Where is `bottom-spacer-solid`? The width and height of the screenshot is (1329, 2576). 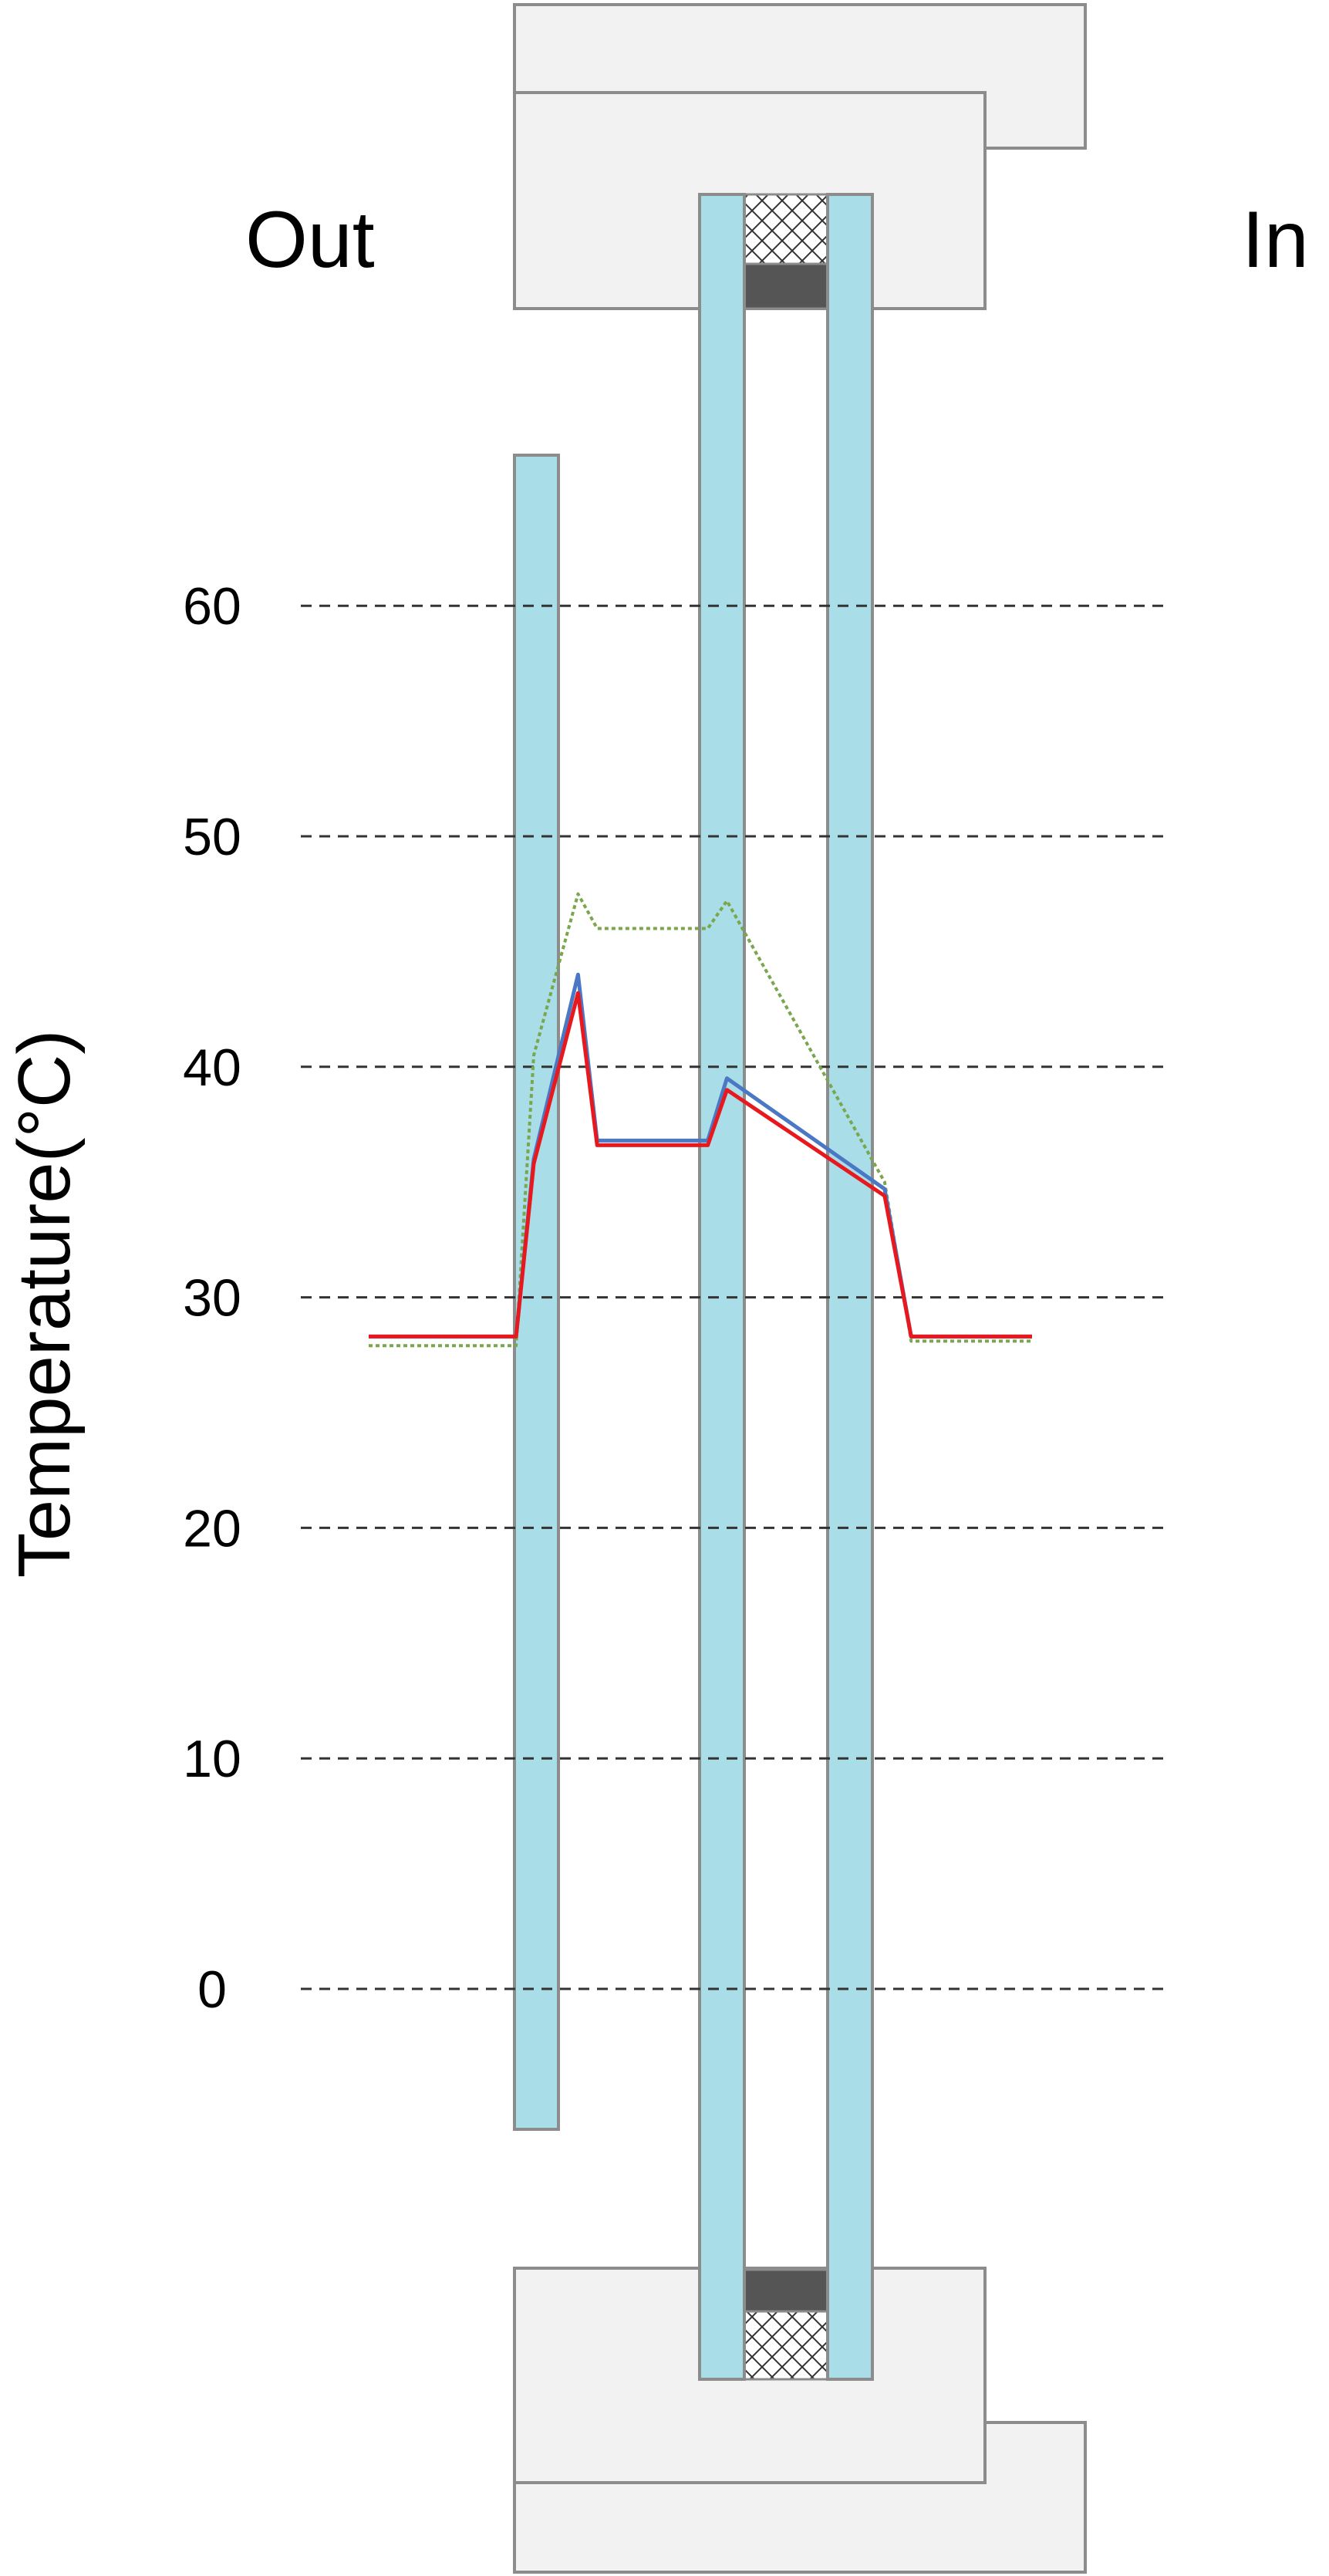
bottom-spacer-solid is located at coordinates (786, 2290).